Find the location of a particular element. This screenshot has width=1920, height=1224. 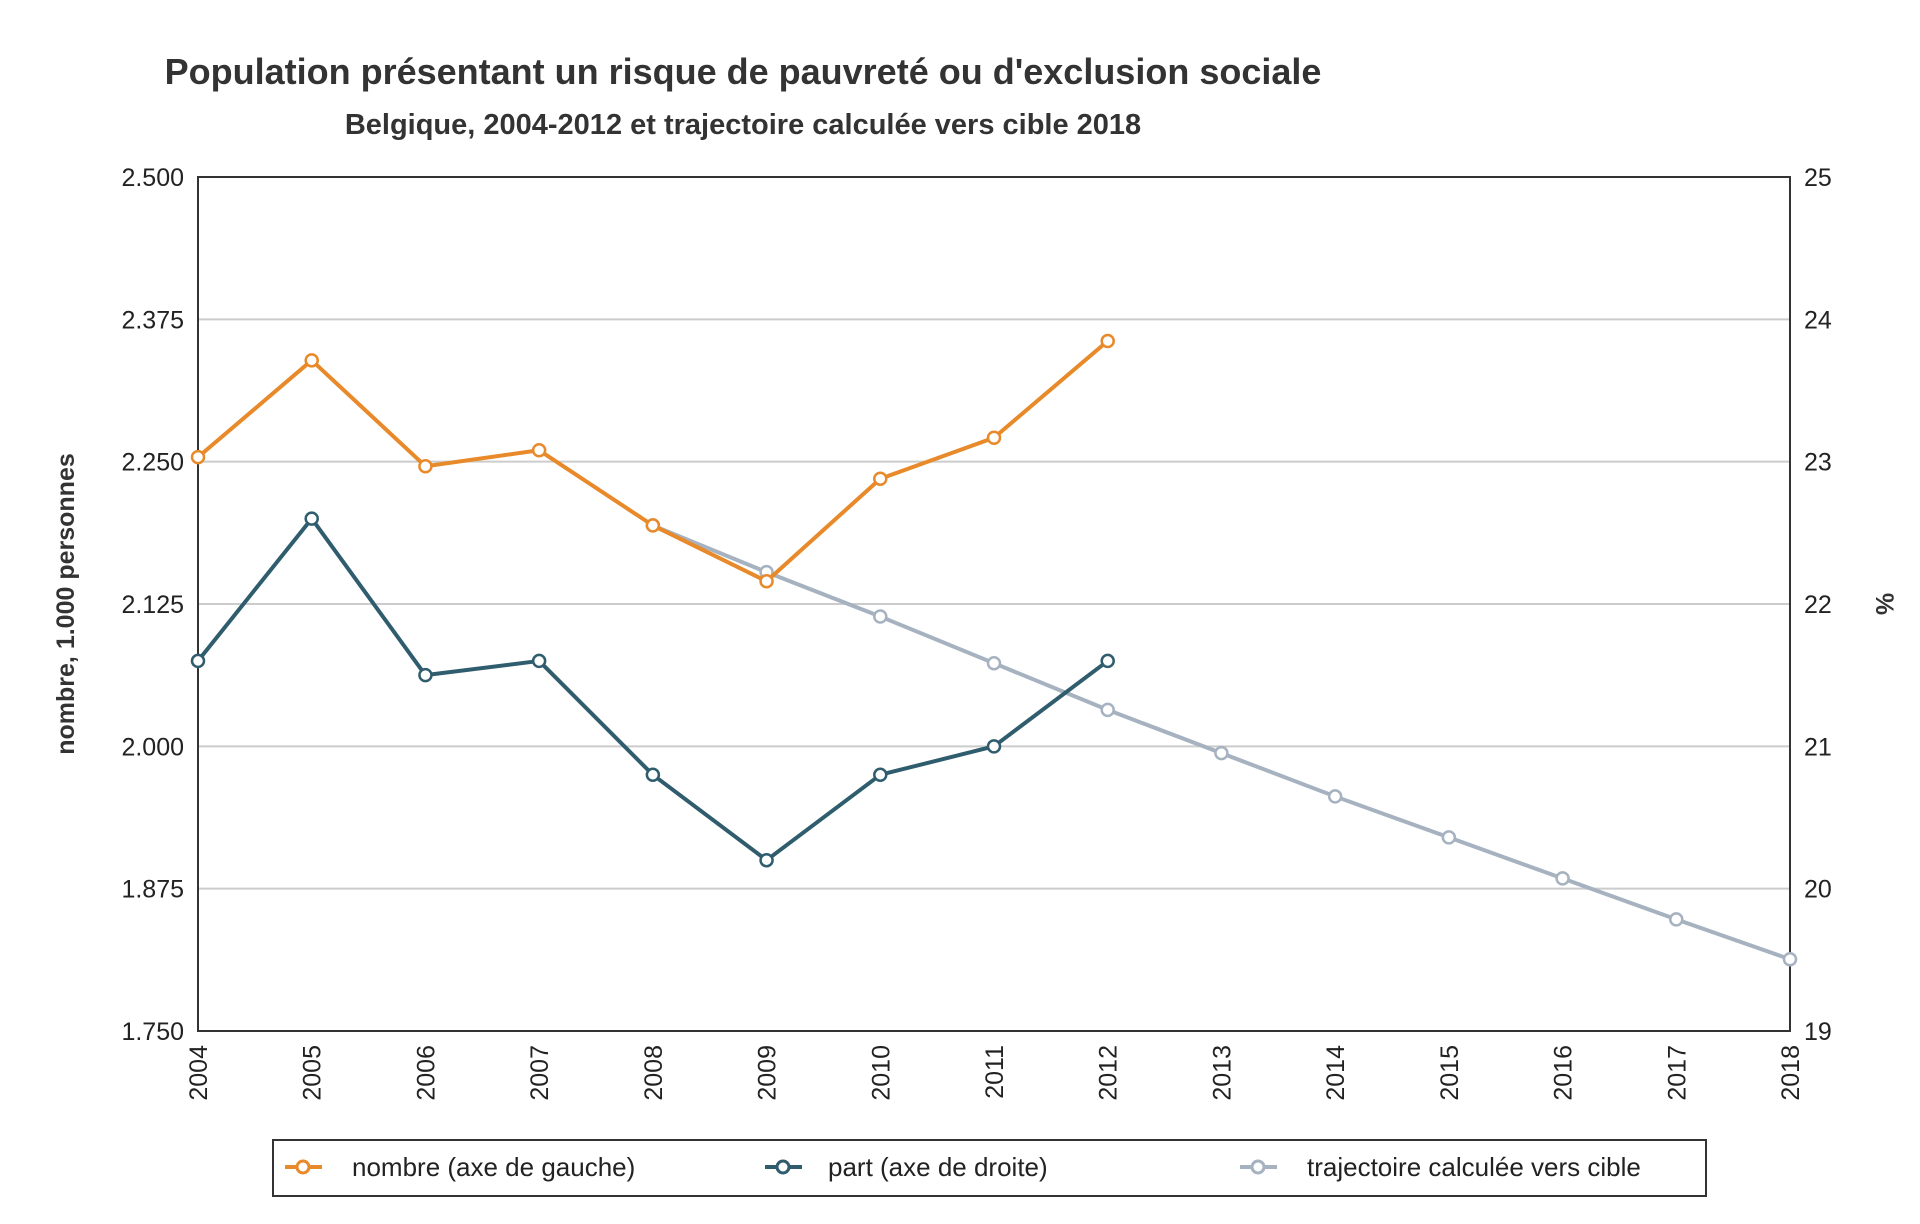

right-tick-label: 23 is located at coordinates (1818, 463).